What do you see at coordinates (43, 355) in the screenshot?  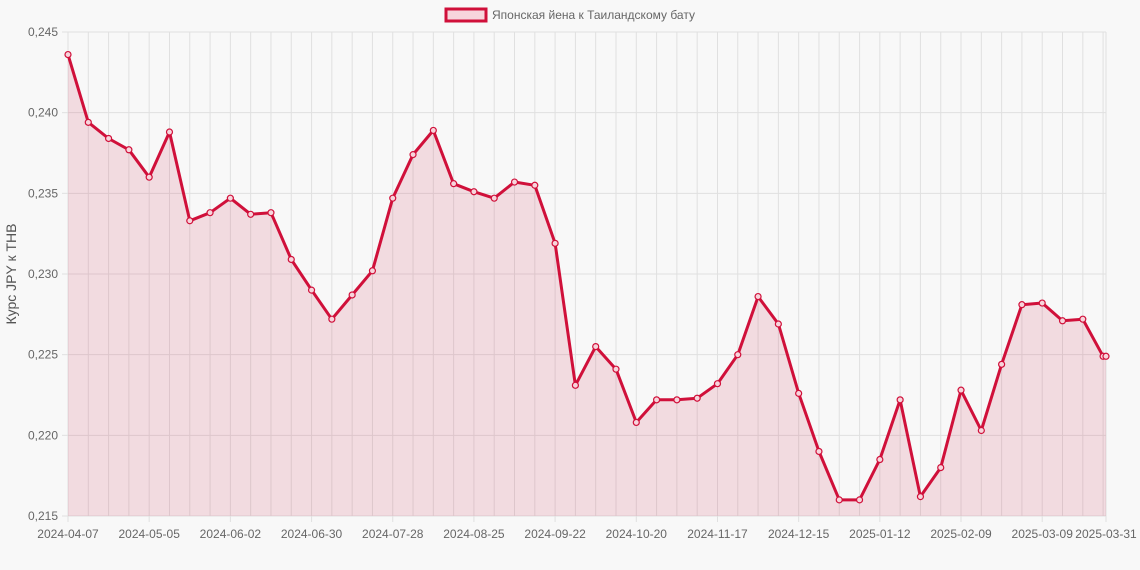 I see `y-tick-label: 0,225` at bounding box center [43, 355].